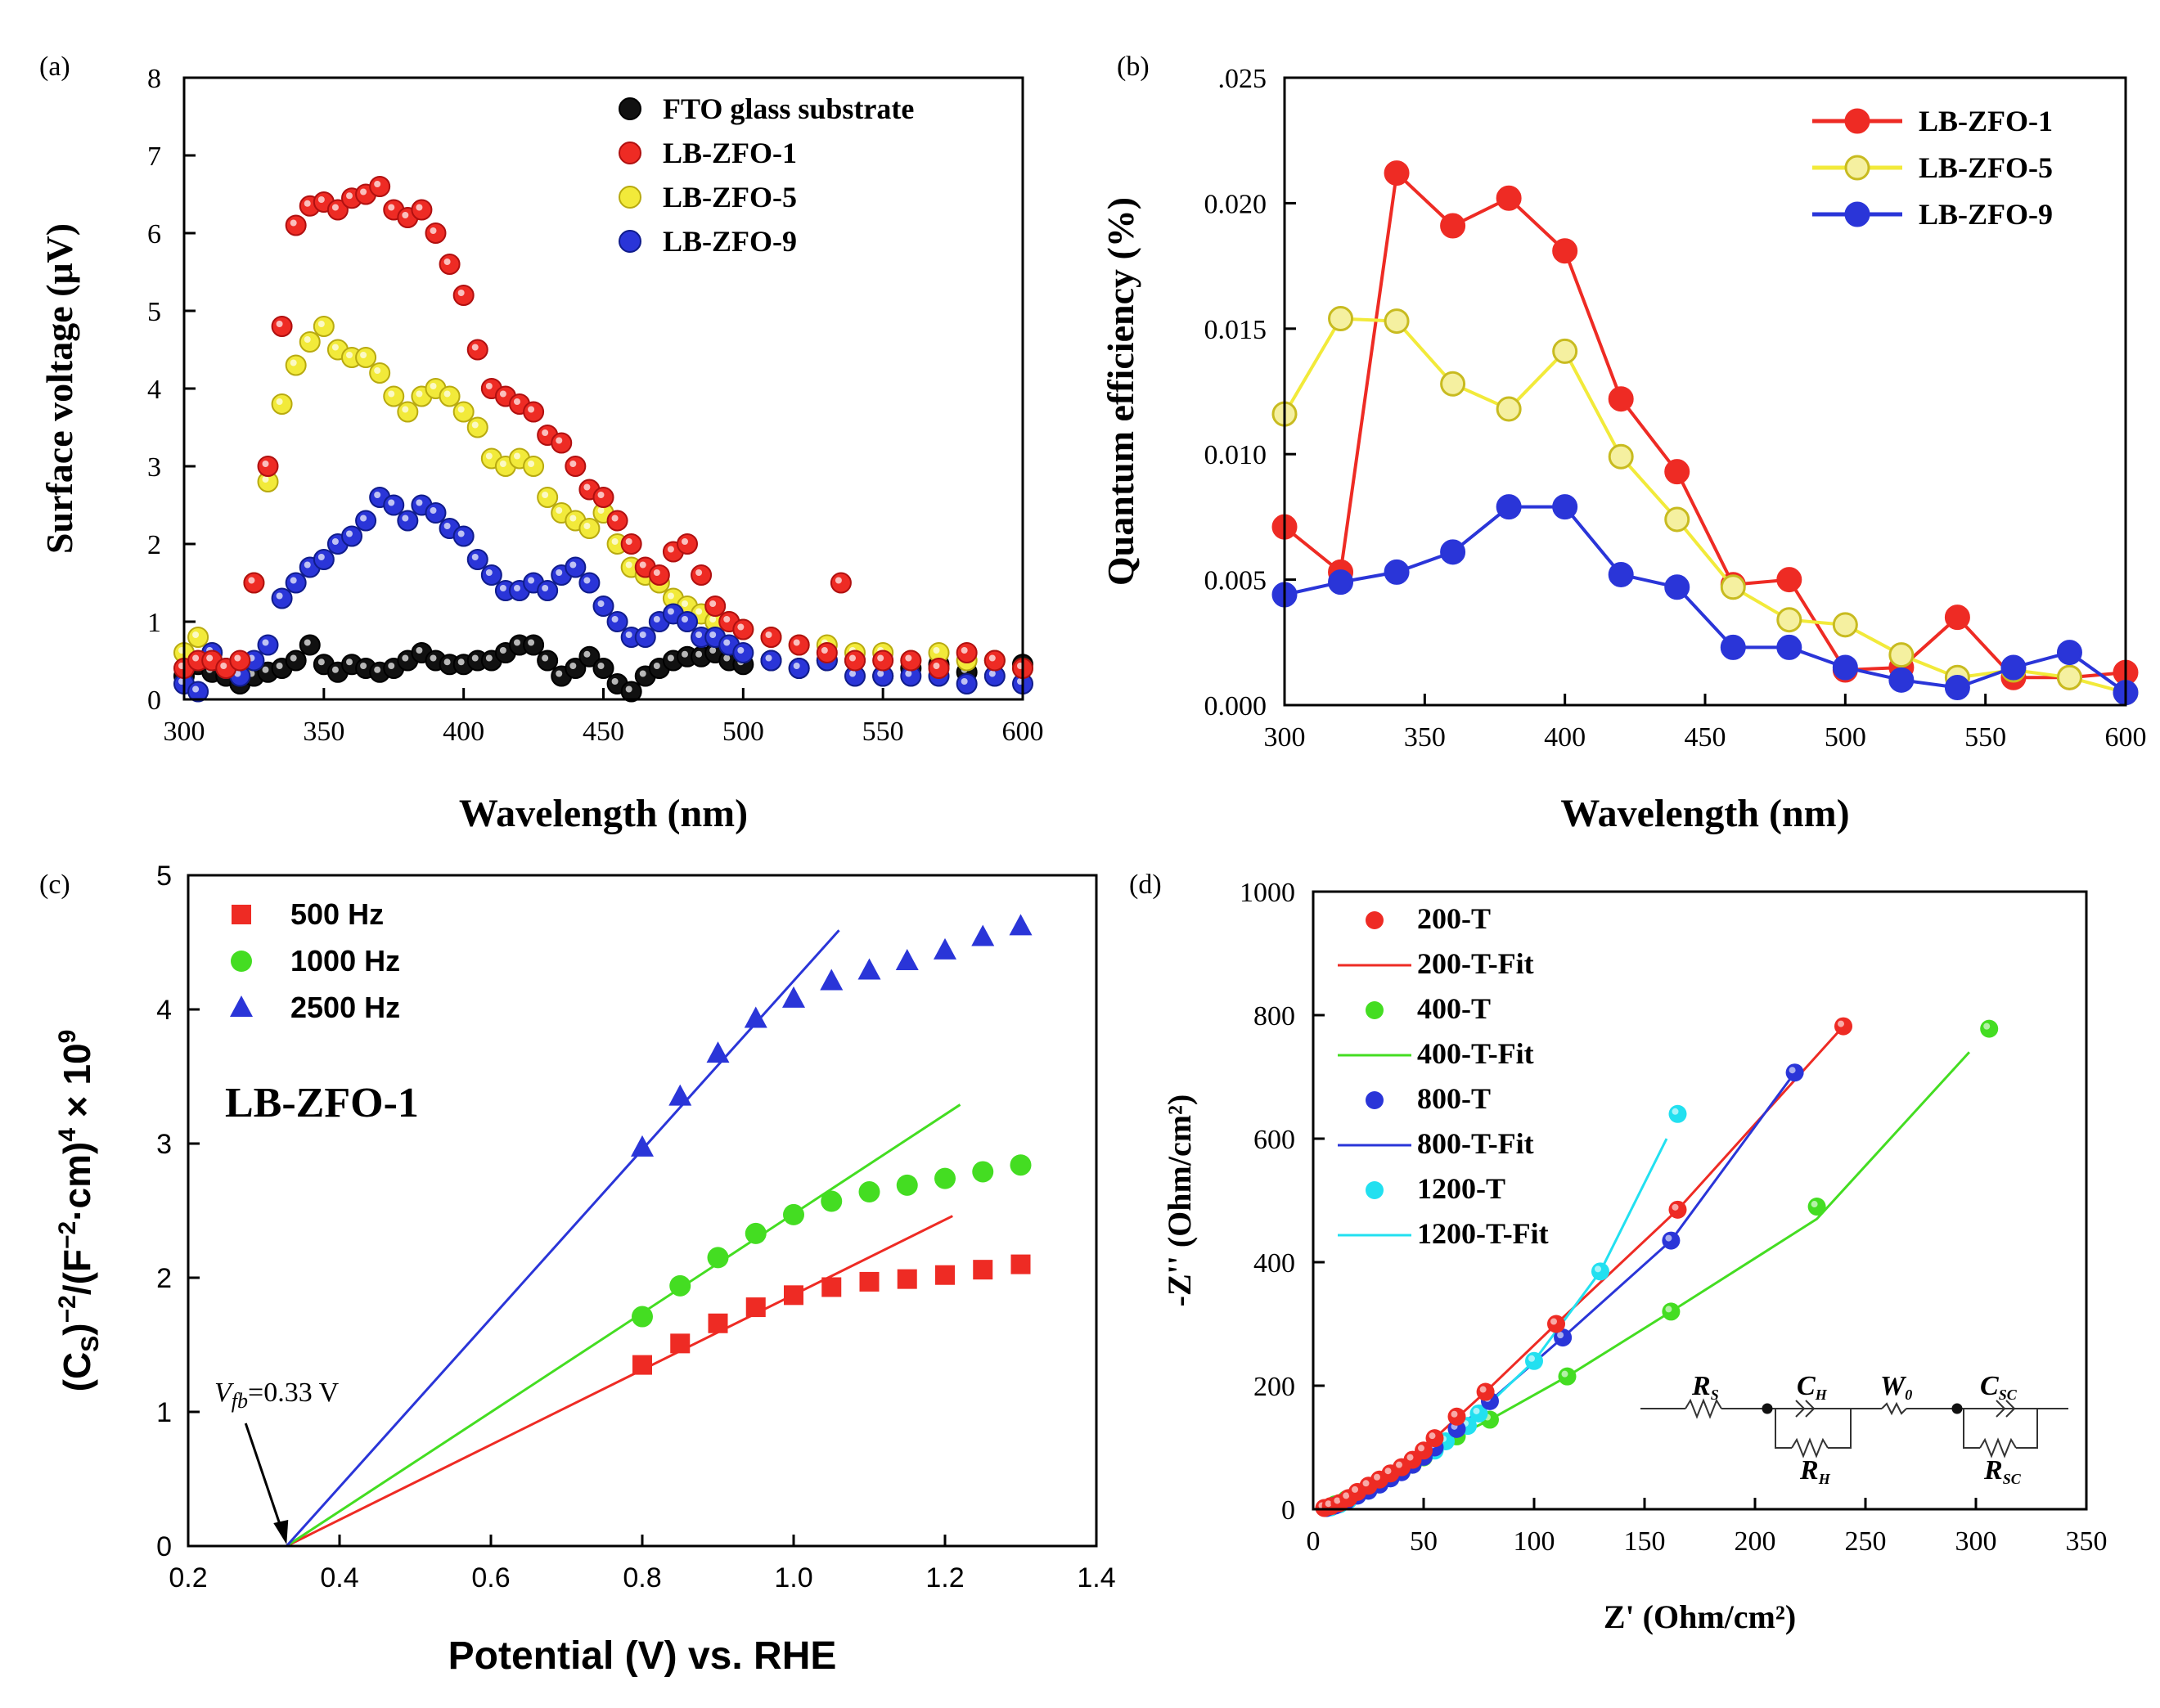 This screenshot has height=1708, width=2160. What do you see at coordinates (164, 1278) in the screenshot?
I see `panel-c-y-tick-label: 2` at bounding box center [164, 1278].